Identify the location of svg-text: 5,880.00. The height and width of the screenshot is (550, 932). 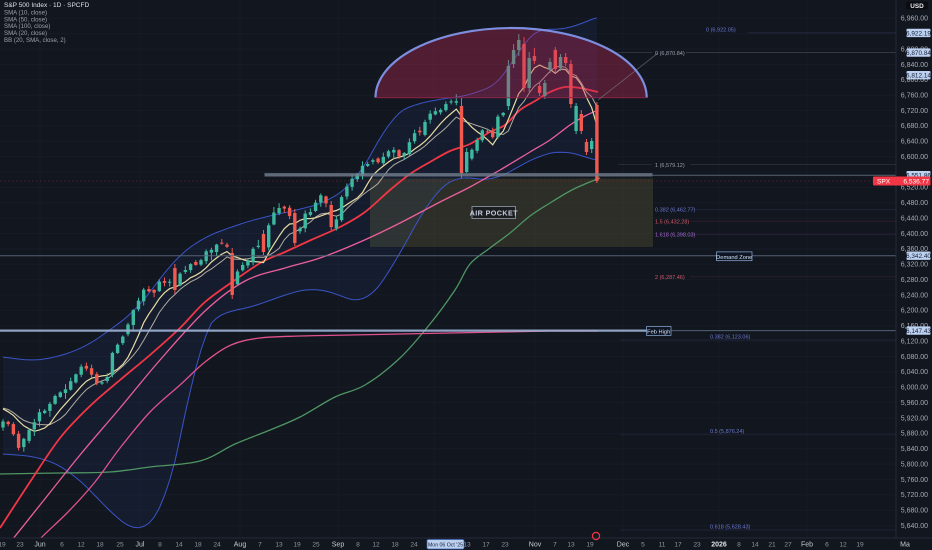
(914, 434).